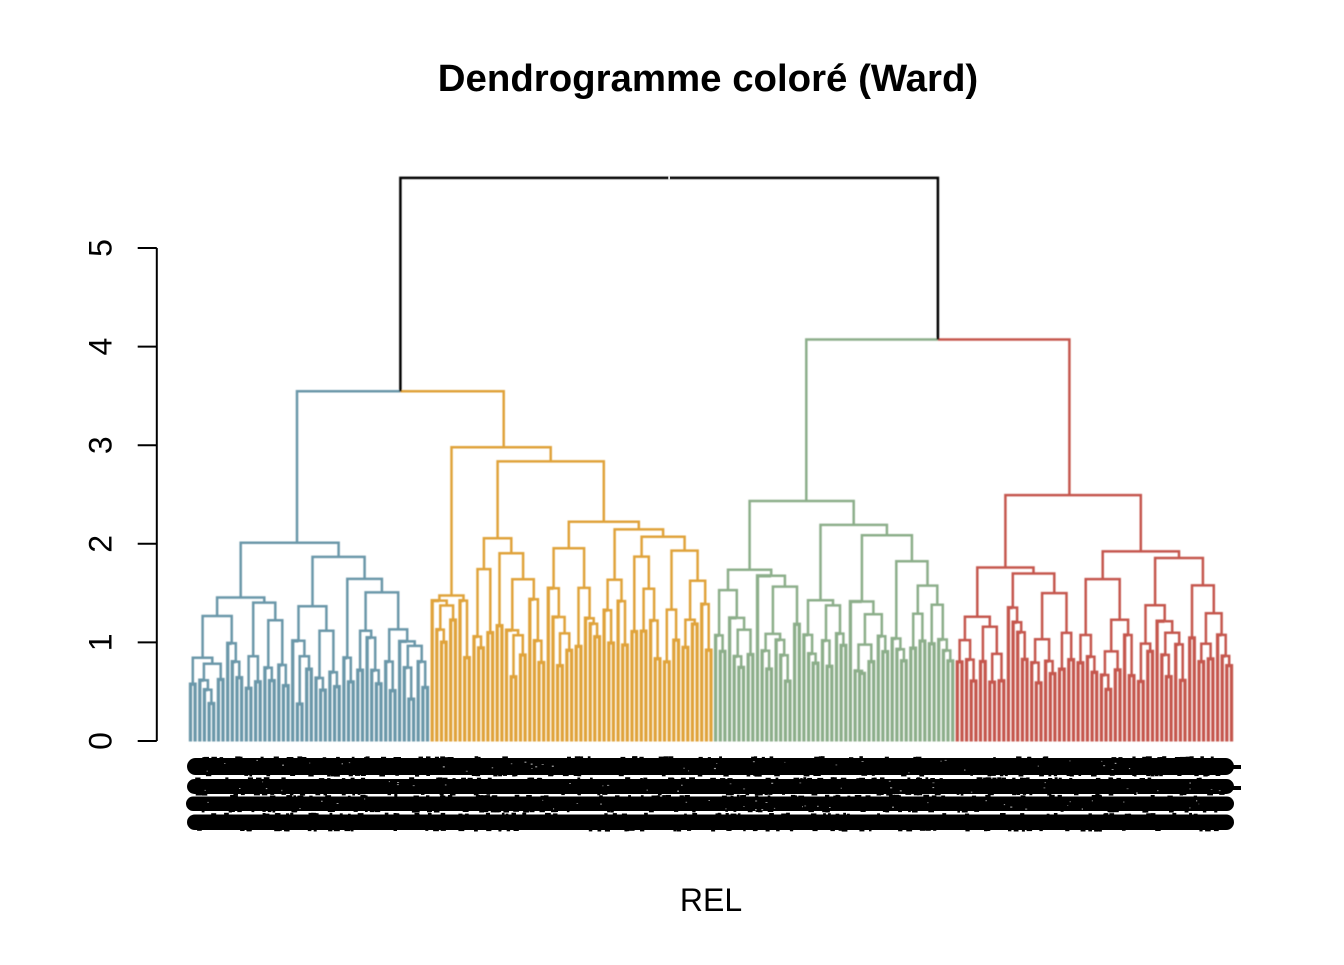  Describe the element at coordinates (708, 78) in the screenshot. I see `svg-text: Dendrogramme coloré (Ward)` at that location.